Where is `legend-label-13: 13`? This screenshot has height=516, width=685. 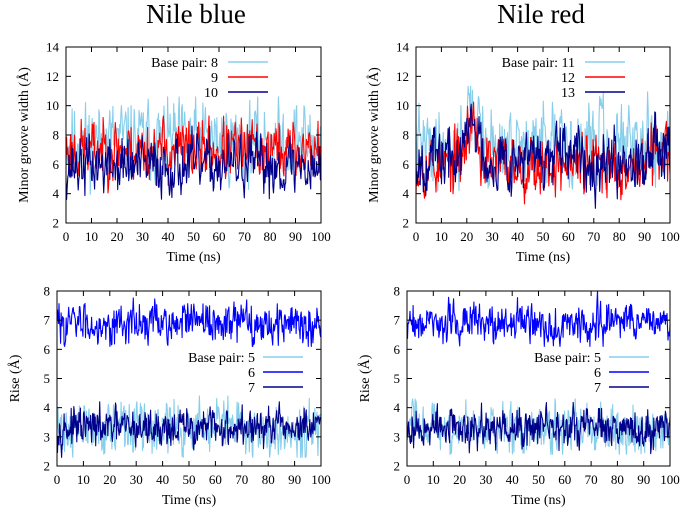 legend-label-13: 13 is located at coordinates (568, 93).